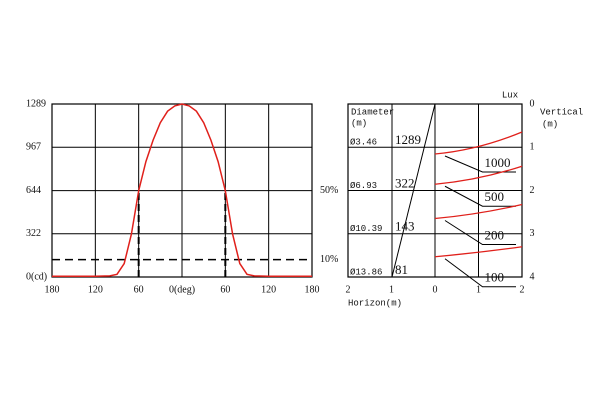 The height and width of the screenshot is (400, 600). I want to click on y-tick-label: 0(cd), so click(36, 276).